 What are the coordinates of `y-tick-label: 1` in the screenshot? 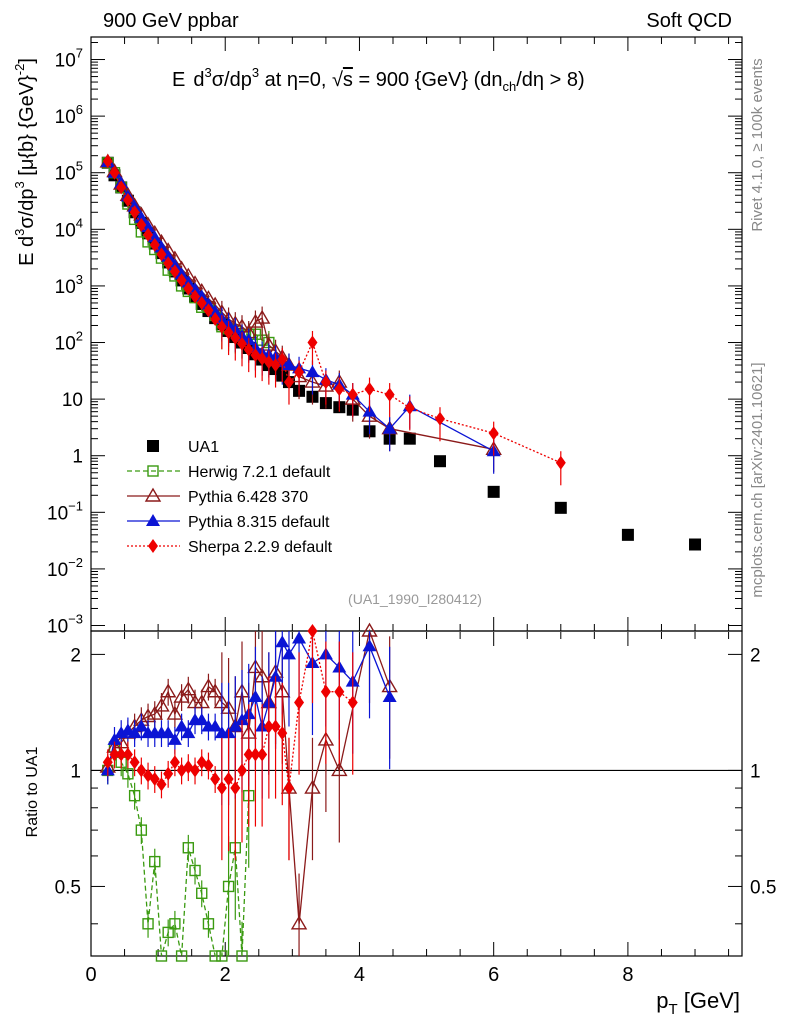 It's located at (77, 457).